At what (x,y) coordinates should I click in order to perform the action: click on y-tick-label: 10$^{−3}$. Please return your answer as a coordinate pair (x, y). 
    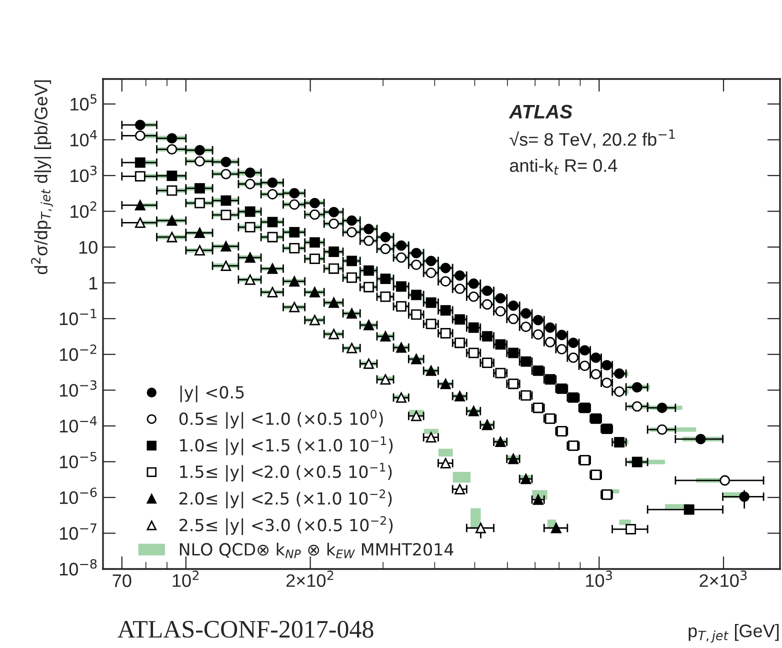
    Looking at the image, I should click on (78, 388).